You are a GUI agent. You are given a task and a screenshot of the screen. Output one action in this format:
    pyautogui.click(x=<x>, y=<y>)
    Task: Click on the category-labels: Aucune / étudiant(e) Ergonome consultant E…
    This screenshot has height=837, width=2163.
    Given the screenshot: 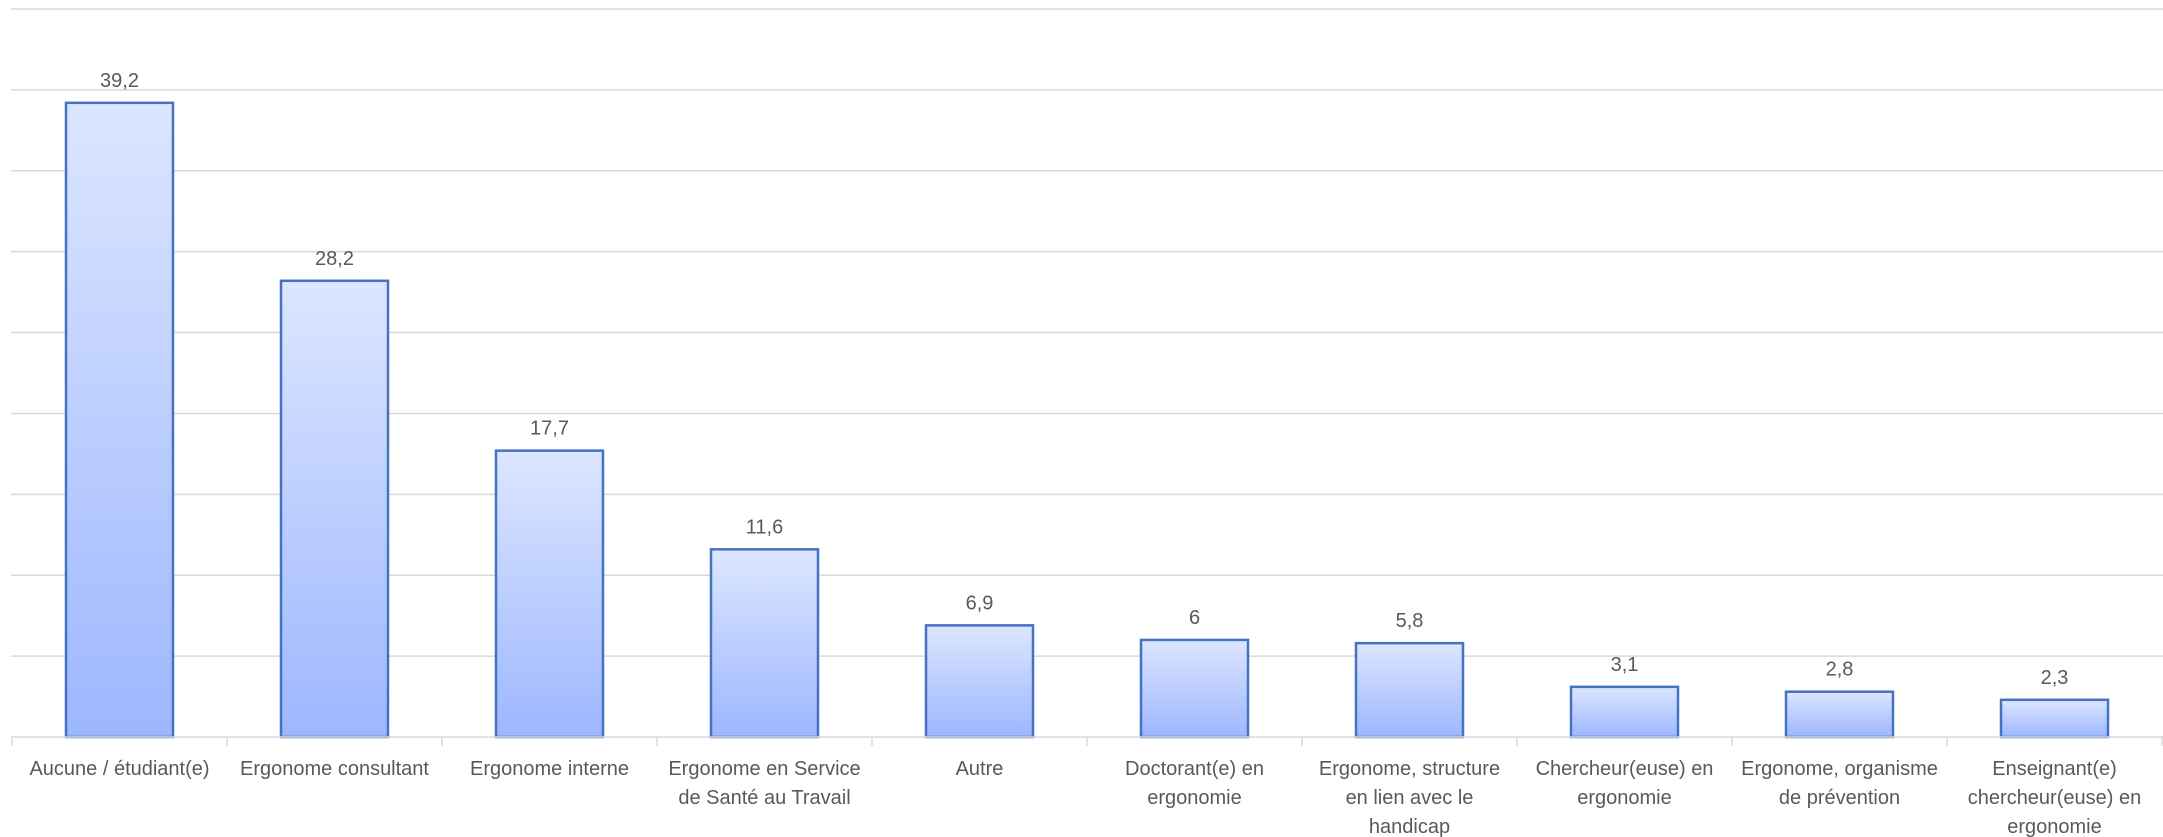 What is the action you would take?
    pyautogui.click(x=1085, y=797)
    